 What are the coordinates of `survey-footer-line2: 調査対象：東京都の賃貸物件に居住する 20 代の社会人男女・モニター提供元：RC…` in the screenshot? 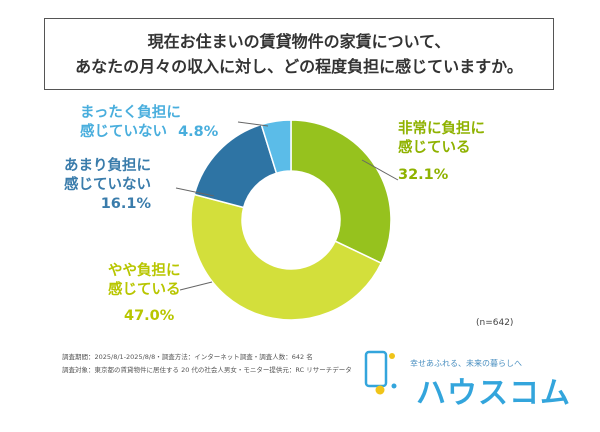 It's located at (207, 370).